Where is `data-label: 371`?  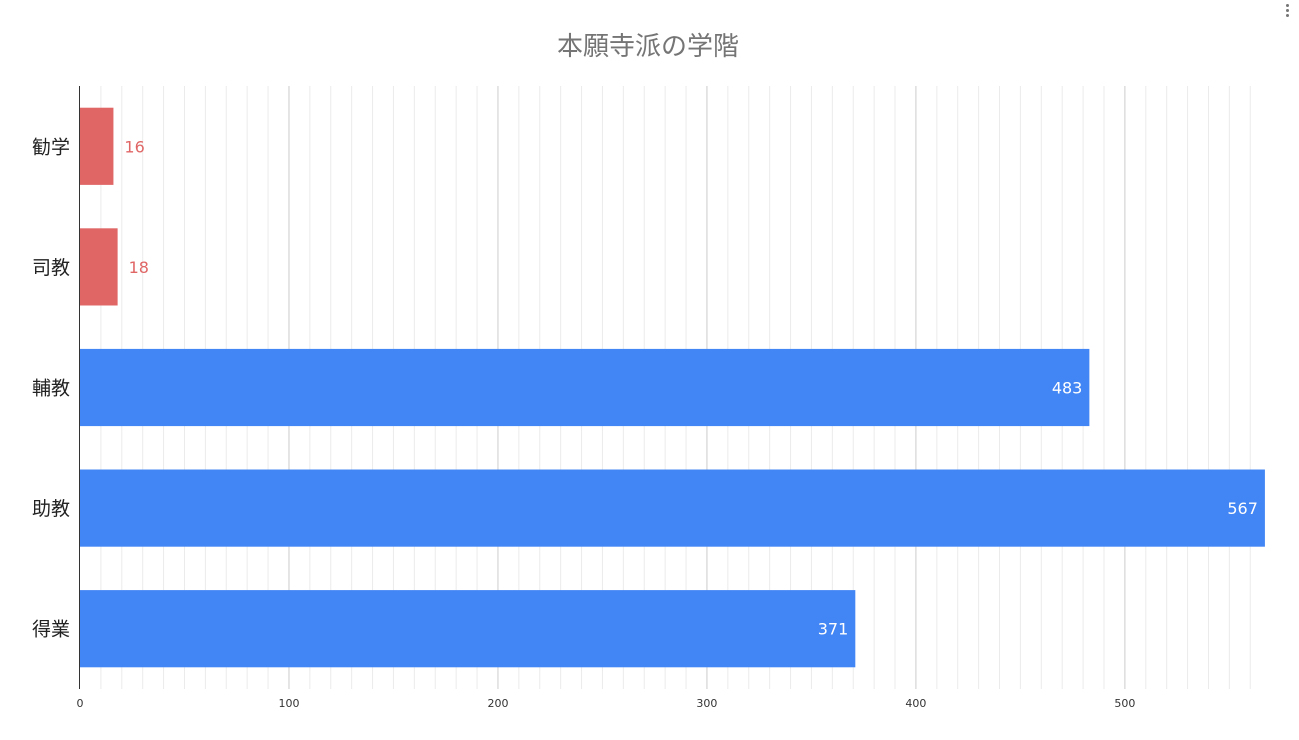
data-label: 371 is located at coordinates (833, 629).